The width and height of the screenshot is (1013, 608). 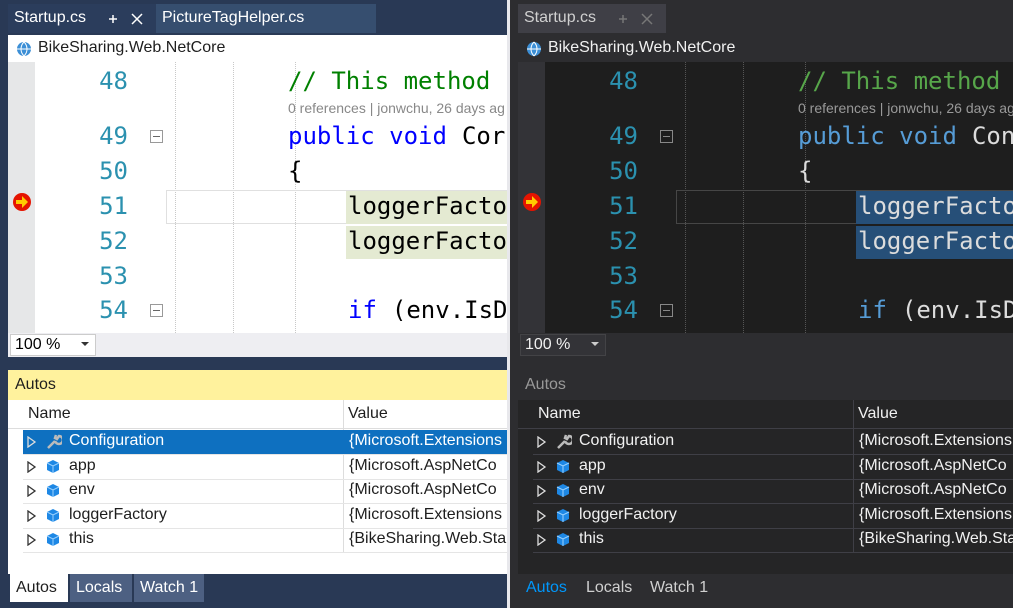 What do you see at coordinates (765, 385) in the screenshot?
I see `autos-title-bar: Autos` at bounding box center [765, 385].